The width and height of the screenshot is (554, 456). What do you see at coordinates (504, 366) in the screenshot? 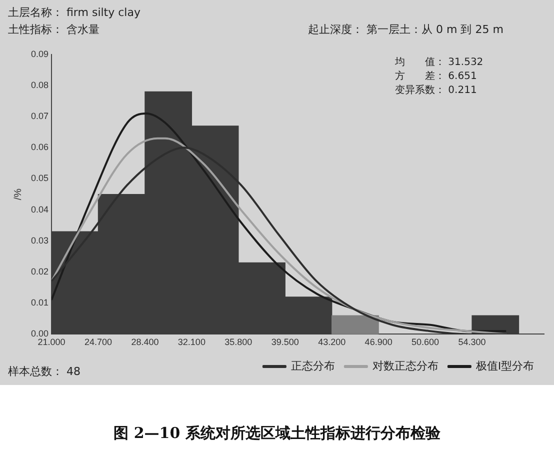
I see `legend-label: 极值I型分布` at bounding box center [504, 366].